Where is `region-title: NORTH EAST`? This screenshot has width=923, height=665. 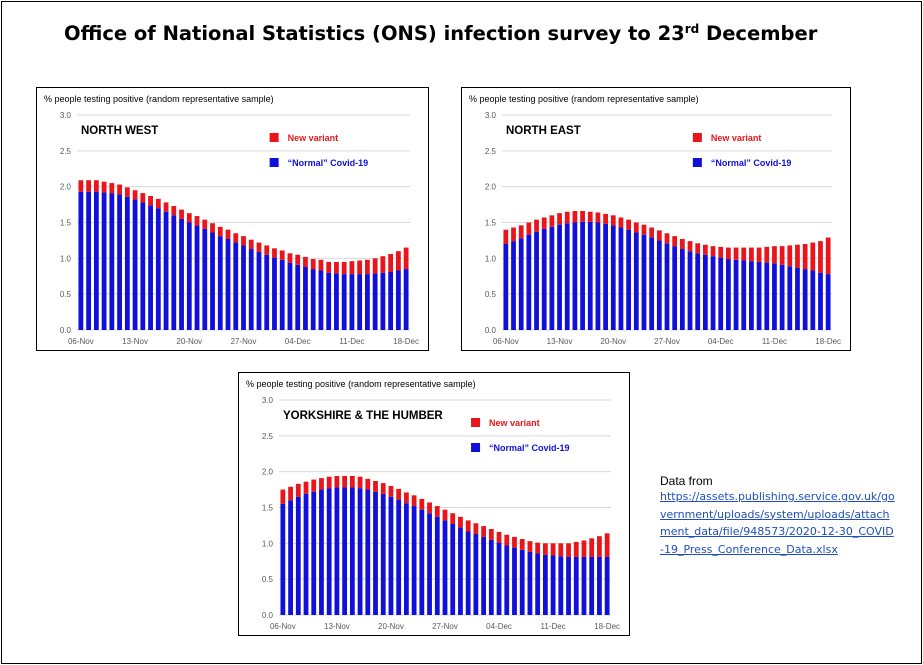
region-title: NORTH EAST is located at coordinates (543, 131).